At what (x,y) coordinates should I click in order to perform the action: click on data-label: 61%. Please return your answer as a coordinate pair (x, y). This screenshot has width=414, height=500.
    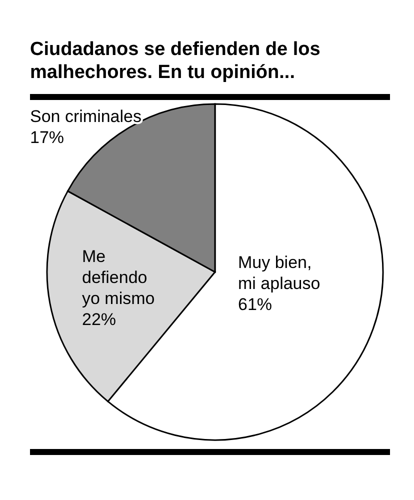
    Looking at the image, I should click on (255, 304).